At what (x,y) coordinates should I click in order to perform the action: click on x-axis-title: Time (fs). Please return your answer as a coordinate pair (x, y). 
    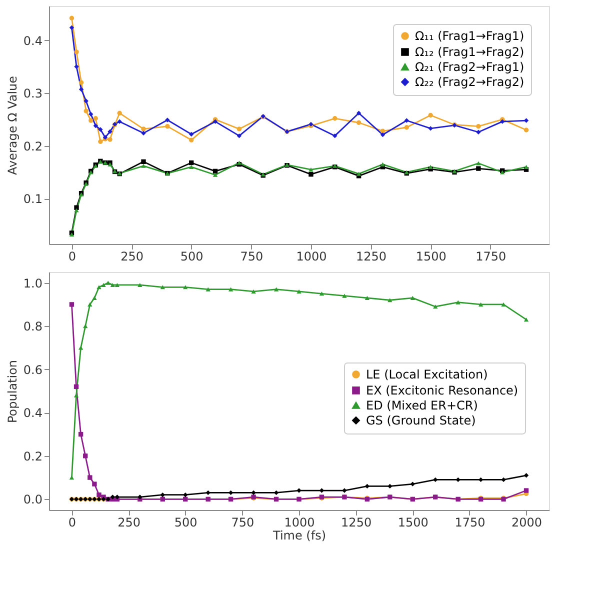
    Looking at the image, I should click on (299, 535).